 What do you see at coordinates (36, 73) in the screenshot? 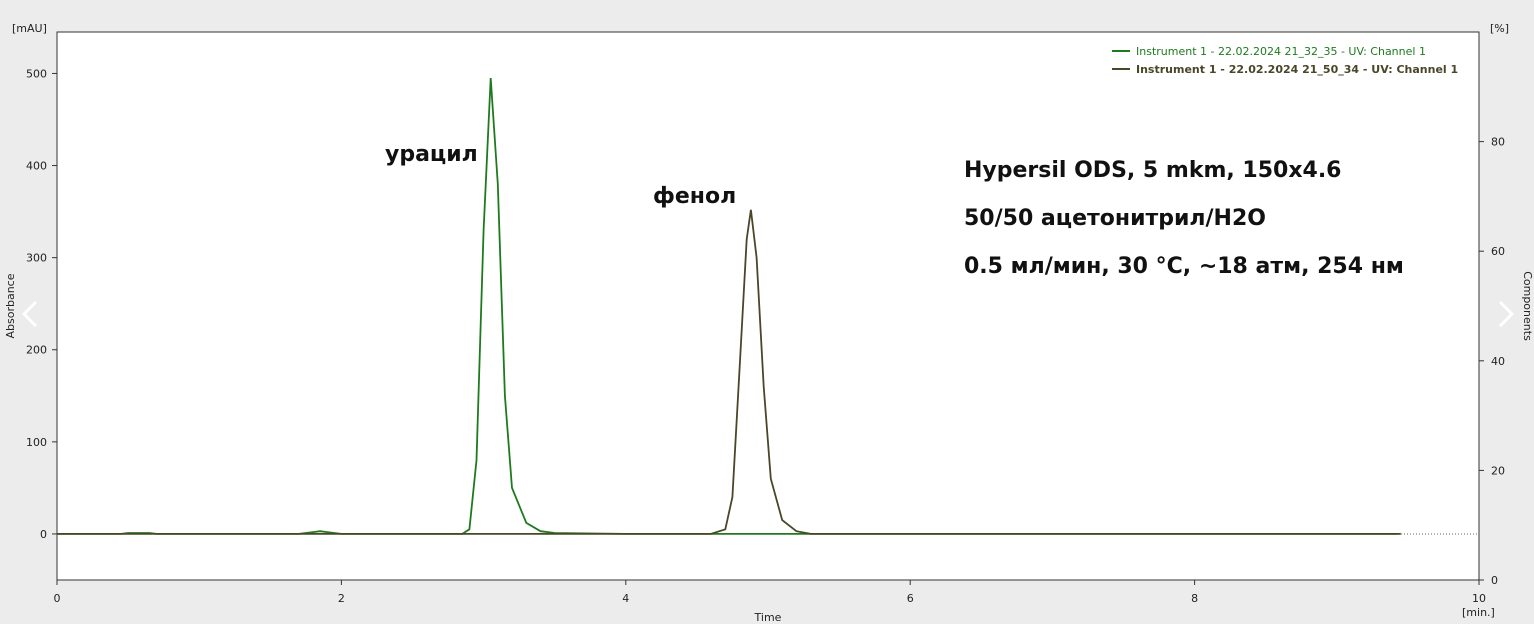
I see `y-tick-label: 500` at bounding box center [36, 73].